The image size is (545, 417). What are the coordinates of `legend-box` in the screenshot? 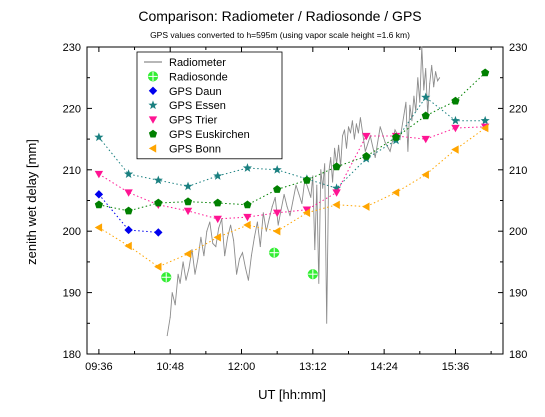 It's located at (209, 105).